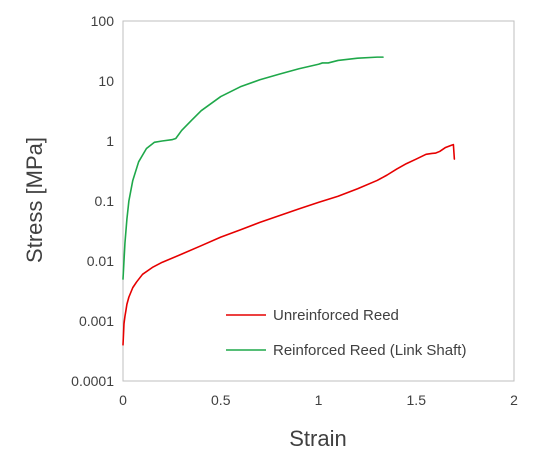 This screenshot has width=550, height=456. Describe the element at coordinates (514, 400) in the screenshot. I see `x-tick-label: 2` at that location.